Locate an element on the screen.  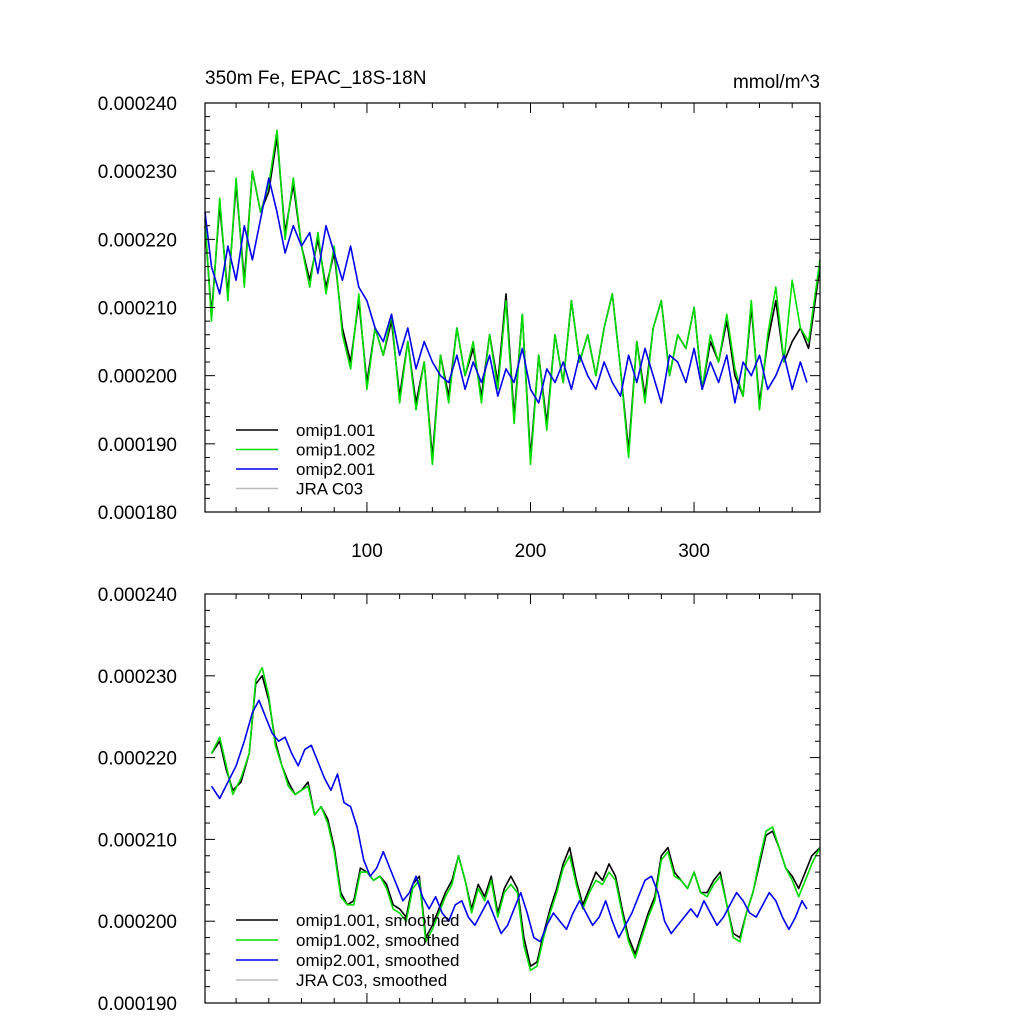
x-tick-label: 100 is located at coordinates (367, 551).